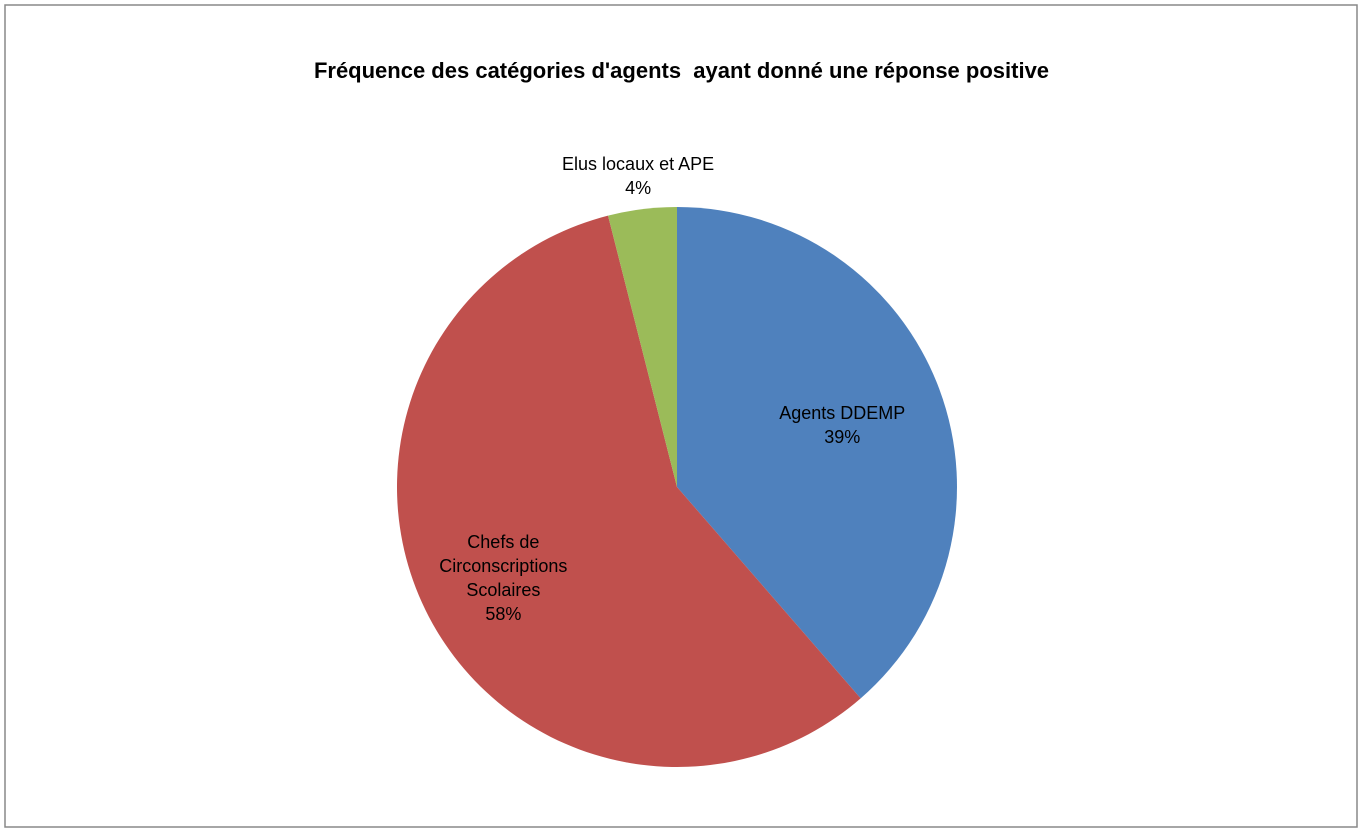 The width and height of the screenshot is (1363, 832). Describe the element at coordinates (638, 163) in the screenshot. I see `slice-category: Elus locaux et APE` at that location.